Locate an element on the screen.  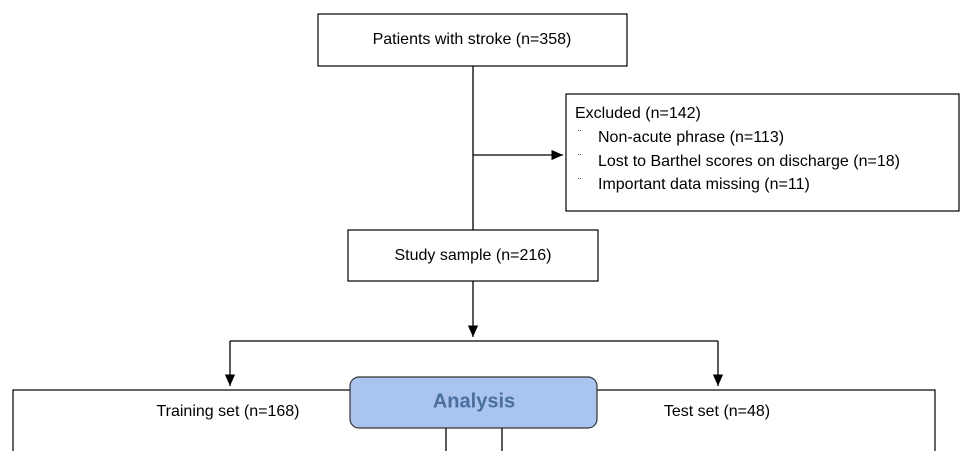
label: Training set (n=168) is located at coordinates (227, 411).